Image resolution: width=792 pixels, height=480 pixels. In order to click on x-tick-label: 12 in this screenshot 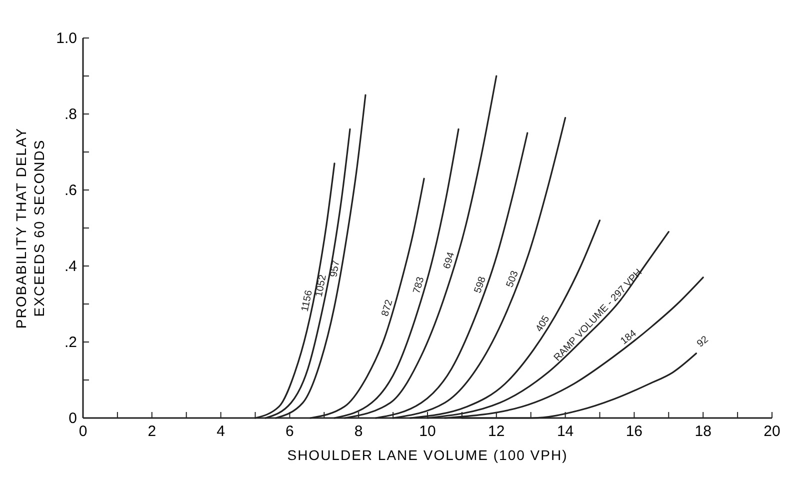, I will do `click(496, 431)`.